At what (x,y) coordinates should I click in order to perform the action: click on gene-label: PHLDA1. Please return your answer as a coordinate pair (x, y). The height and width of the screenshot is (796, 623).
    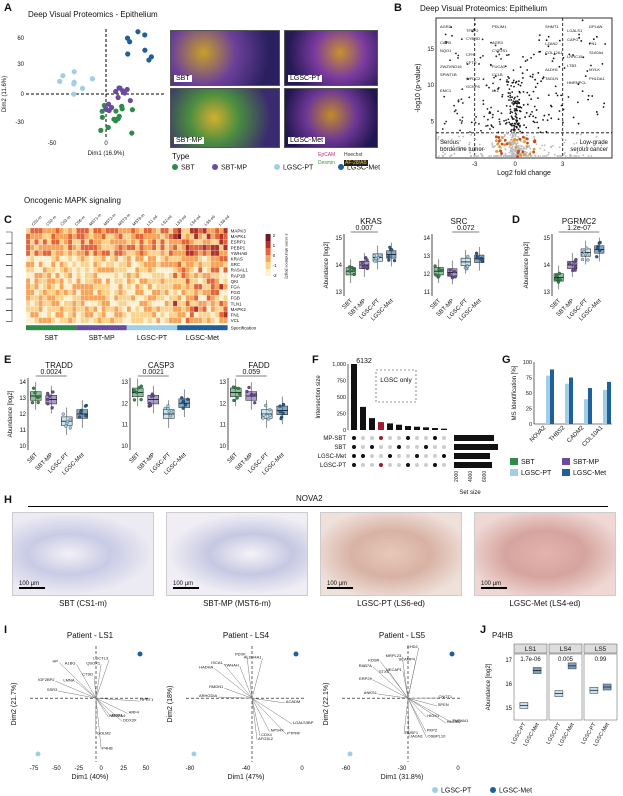
    Looking at the image, I should click on (597, 78).